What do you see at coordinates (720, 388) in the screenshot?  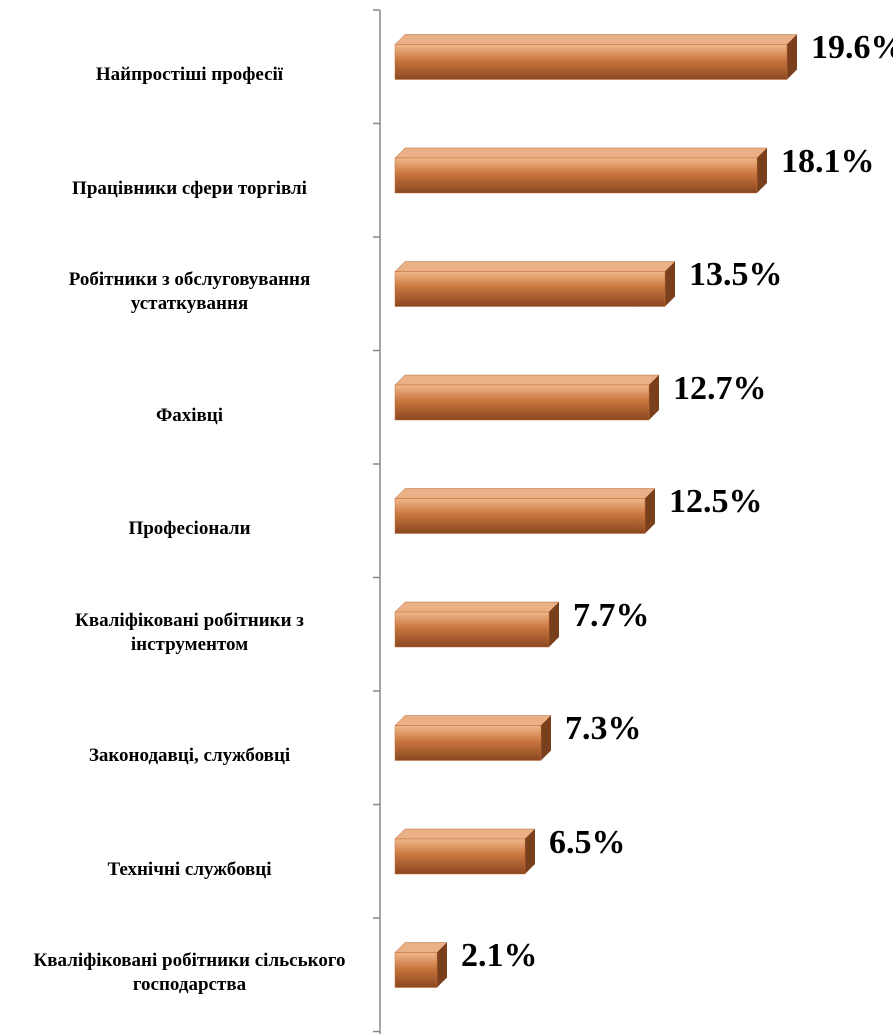 I see `value-label: 12.7%` at bounding box center [720, 388].